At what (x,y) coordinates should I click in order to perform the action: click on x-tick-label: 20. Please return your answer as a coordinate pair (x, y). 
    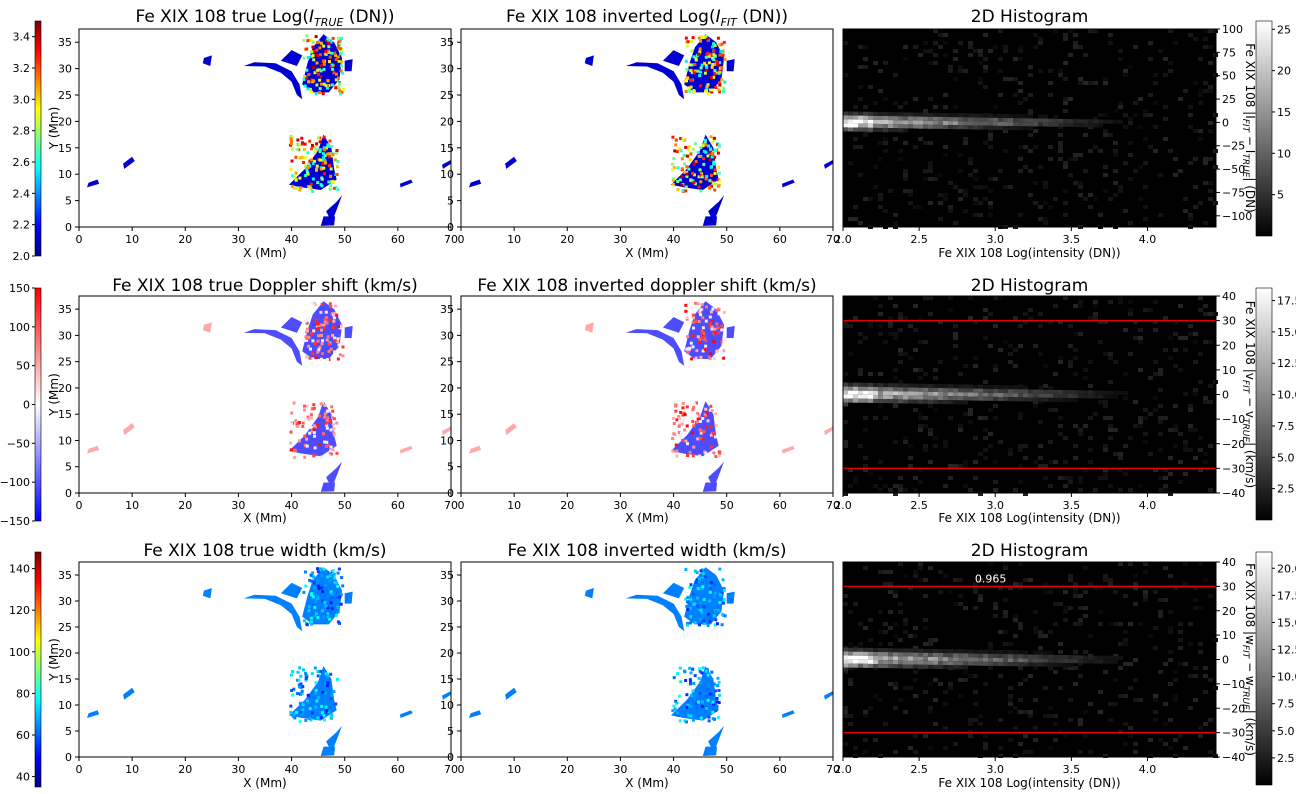
    Looking at the image, I should click on (185, 239).